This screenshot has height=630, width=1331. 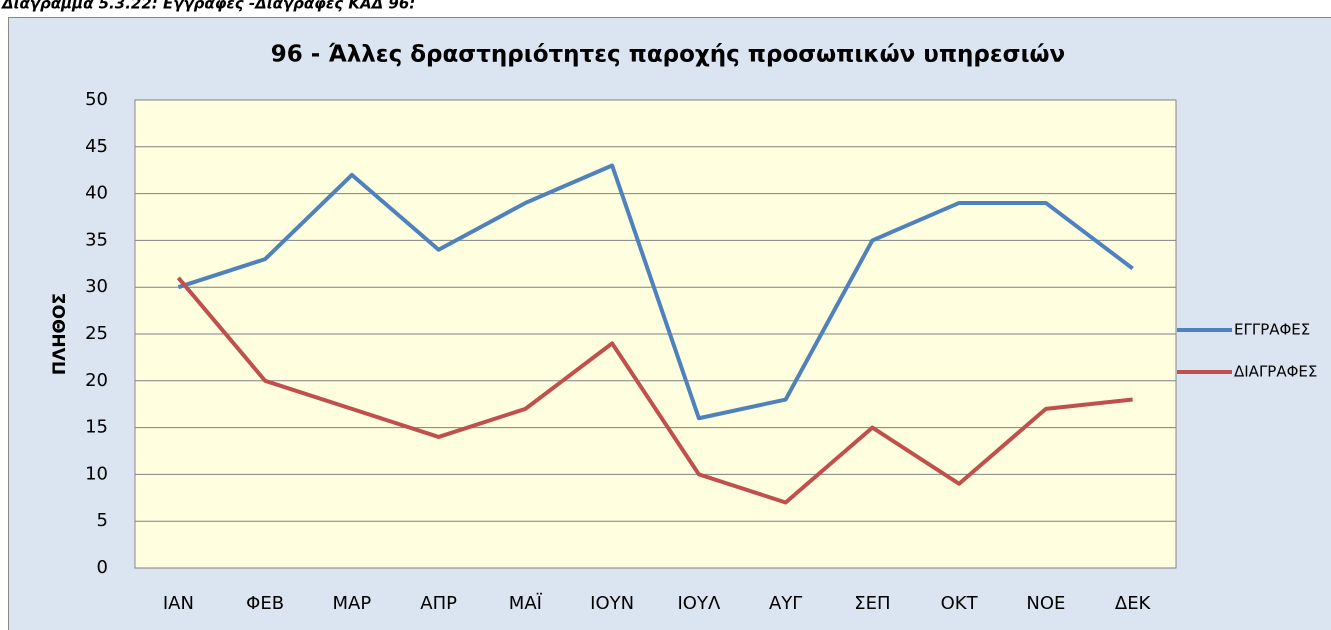 I want to click on y-tick-label: 45, so click(x=96, y=146).